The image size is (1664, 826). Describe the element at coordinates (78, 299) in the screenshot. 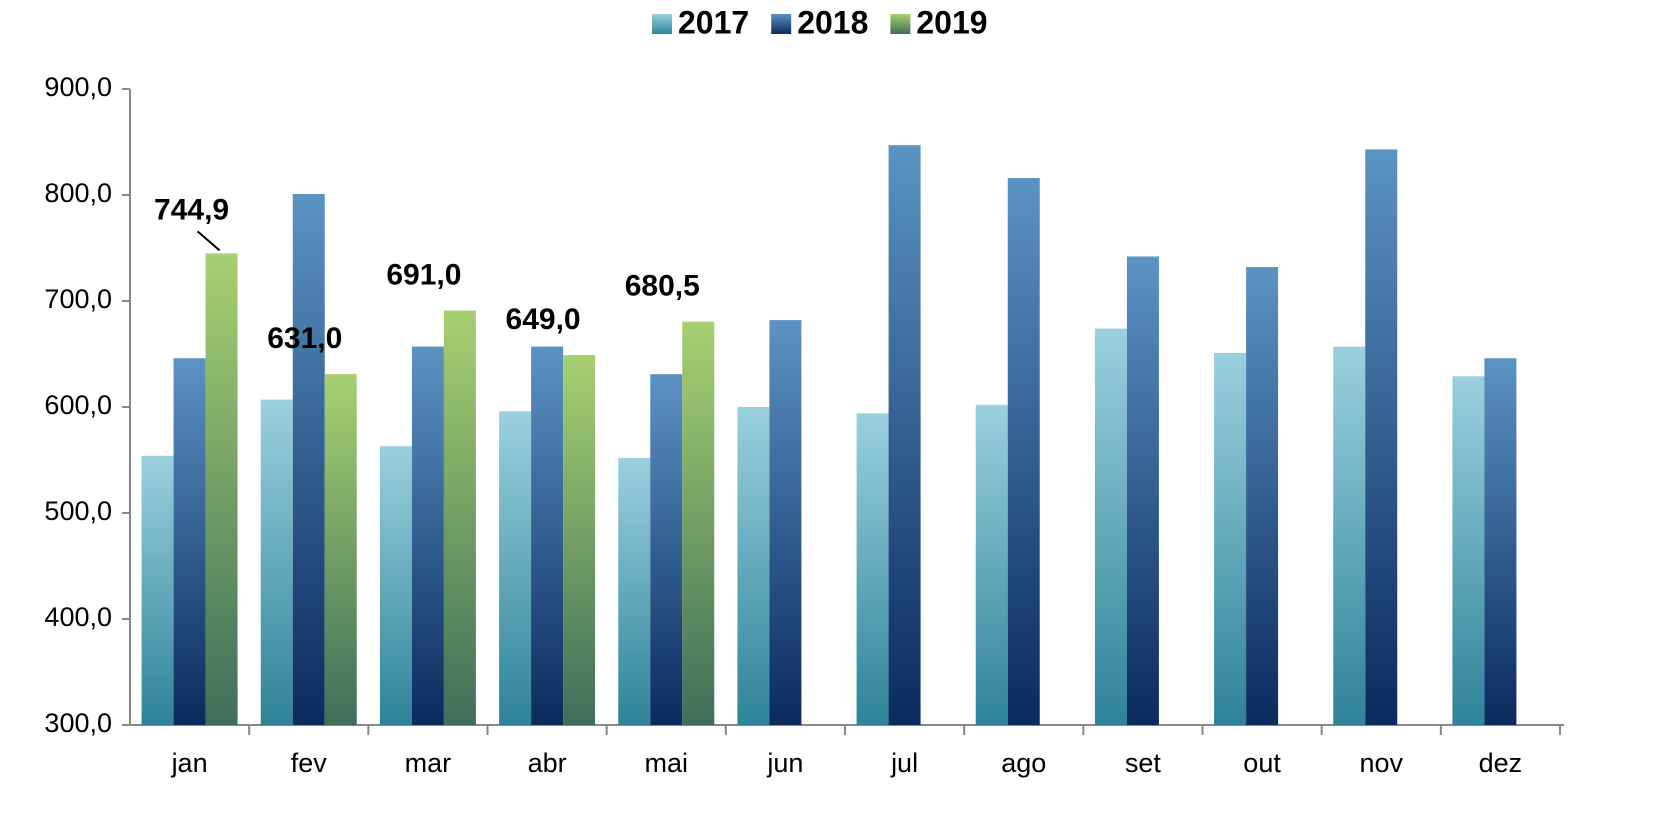

I see `y-tick-label: 700,0` at that location.